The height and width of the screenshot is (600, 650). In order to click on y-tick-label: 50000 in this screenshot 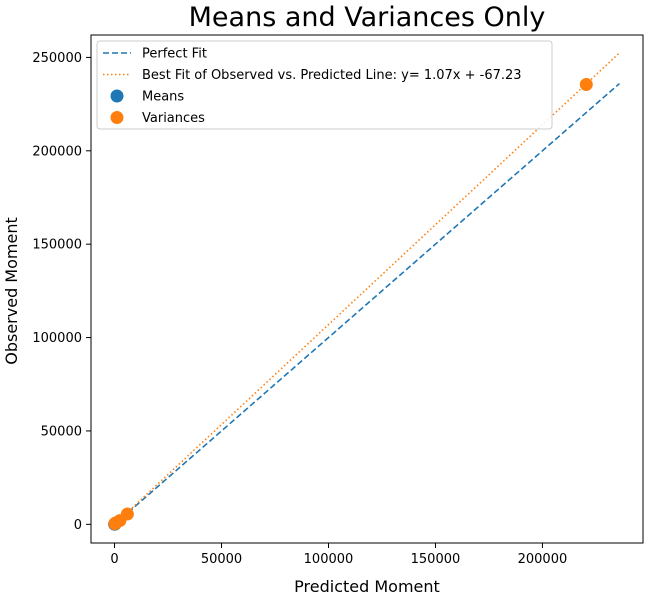, I will do `click(61, 431)`.